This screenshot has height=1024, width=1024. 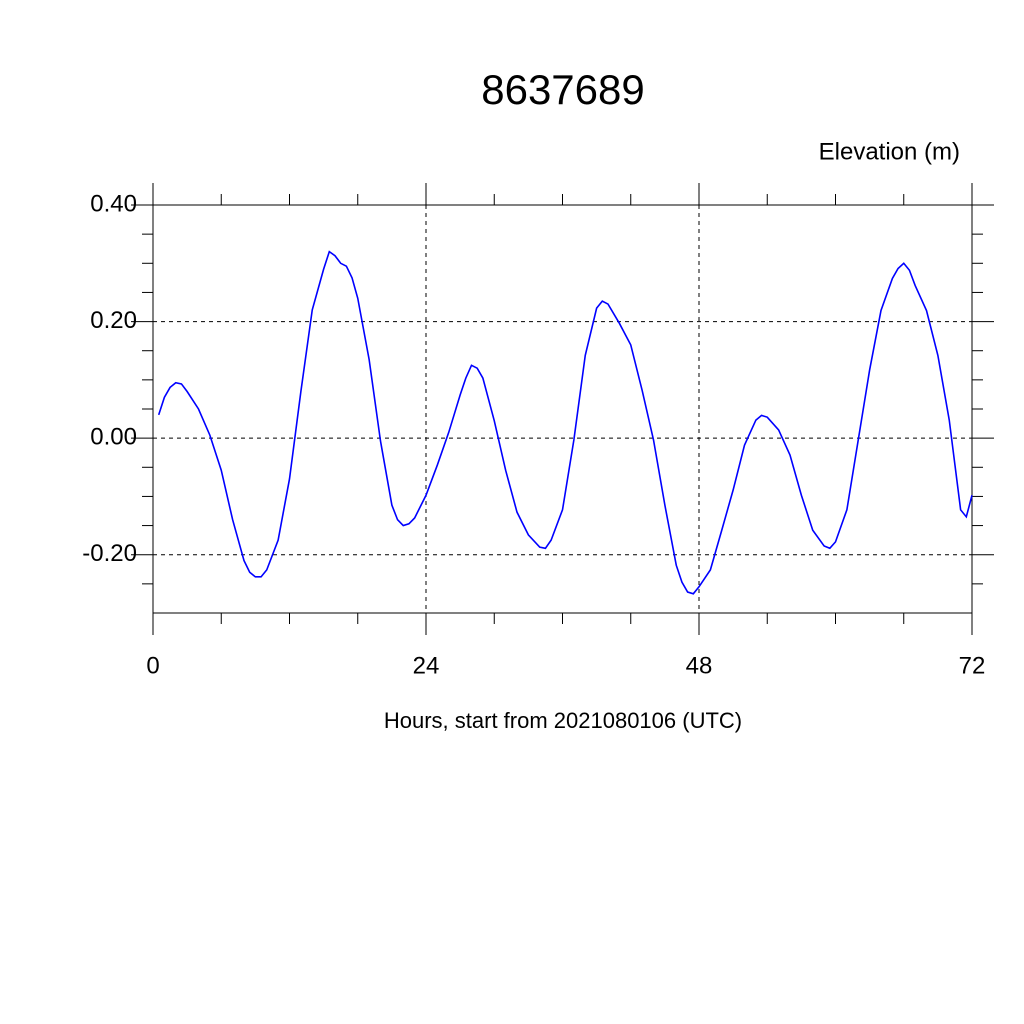 What do you see at coordinates (113, 320) in the screenshot?
I see `y-tick-label: 0.20` at bounding box center [113, 320].